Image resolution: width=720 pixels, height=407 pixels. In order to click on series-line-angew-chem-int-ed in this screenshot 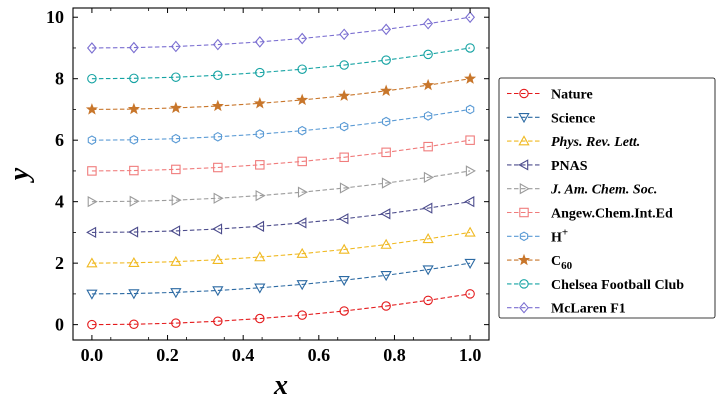, I will do `click(281, 155)`.